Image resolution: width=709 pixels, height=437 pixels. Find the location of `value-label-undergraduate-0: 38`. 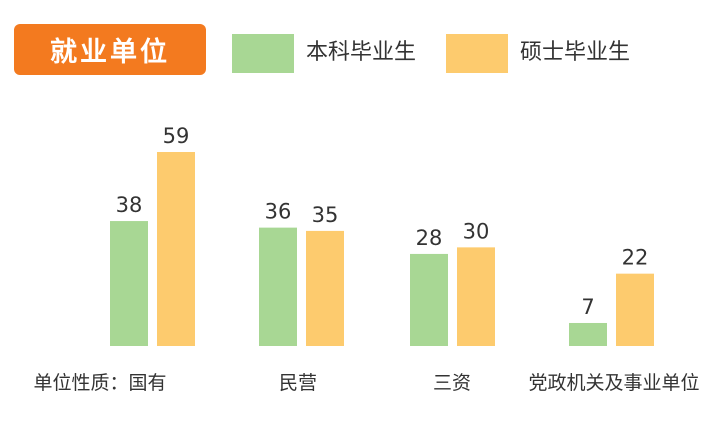

value-label-undergraduate-0: 38 is located at coordinates (129, 205).